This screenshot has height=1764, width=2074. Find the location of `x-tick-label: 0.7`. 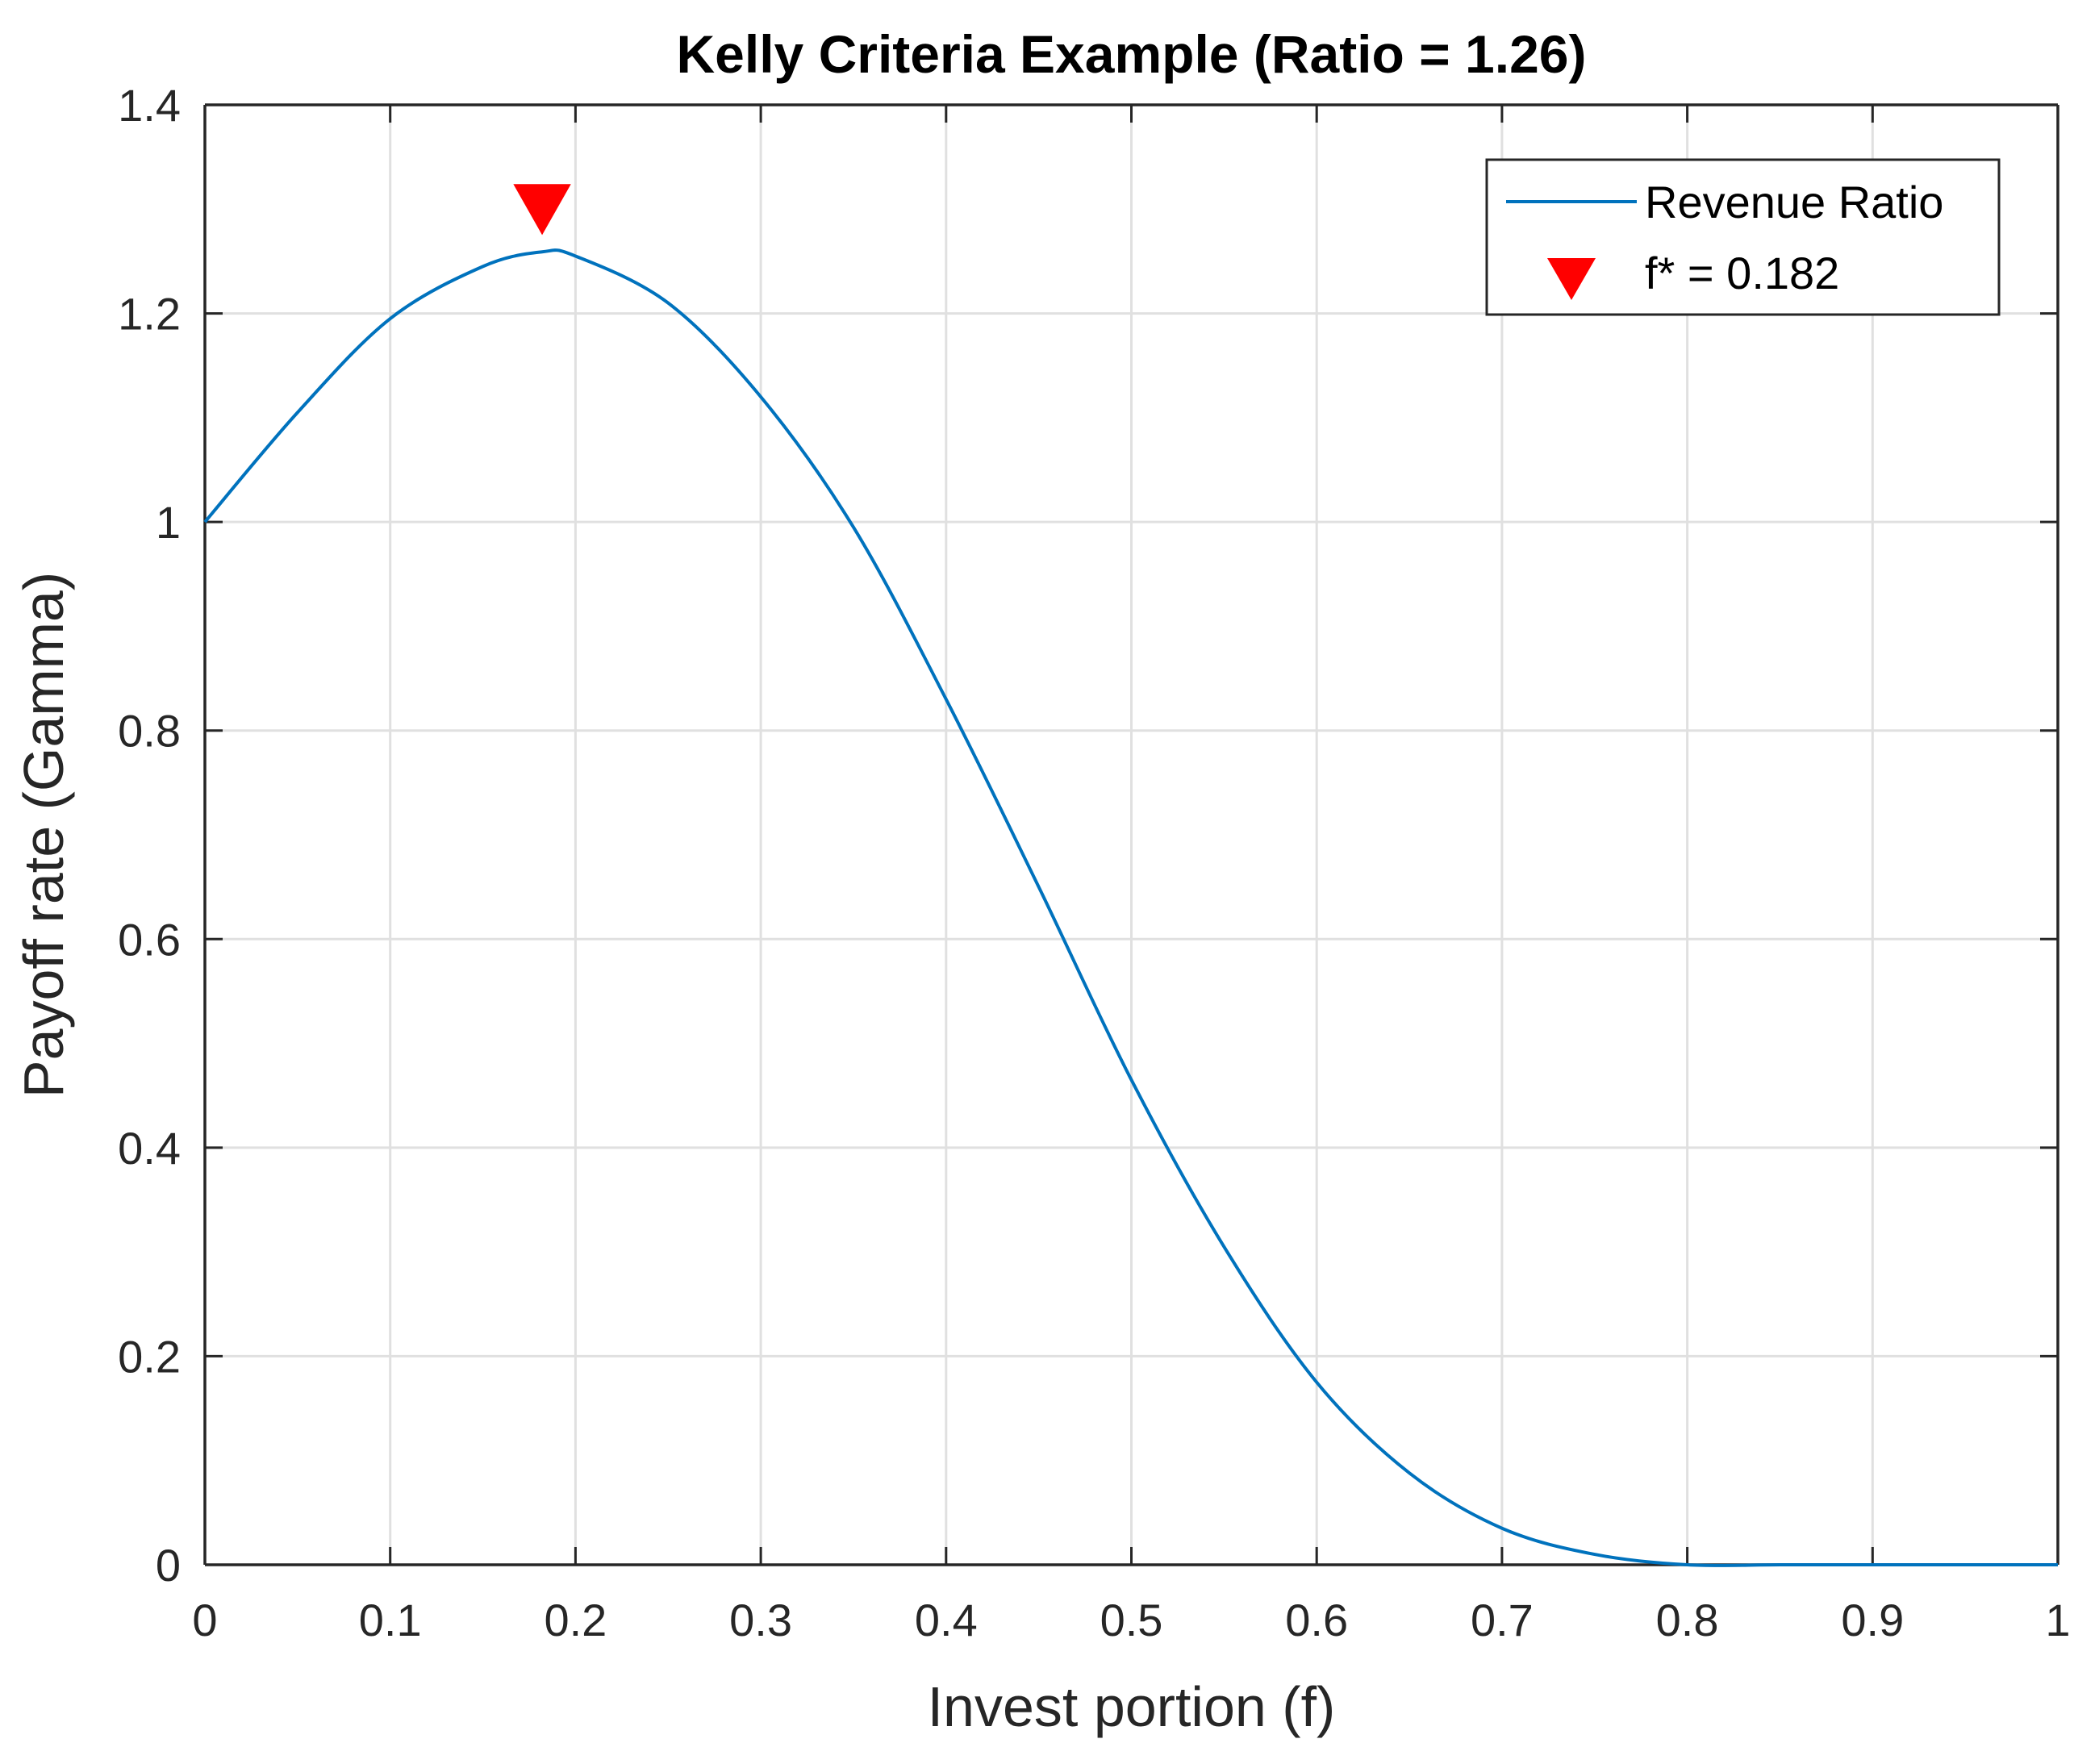

x-tick-label: 0.7 is located at coordinates (1502, 1620).